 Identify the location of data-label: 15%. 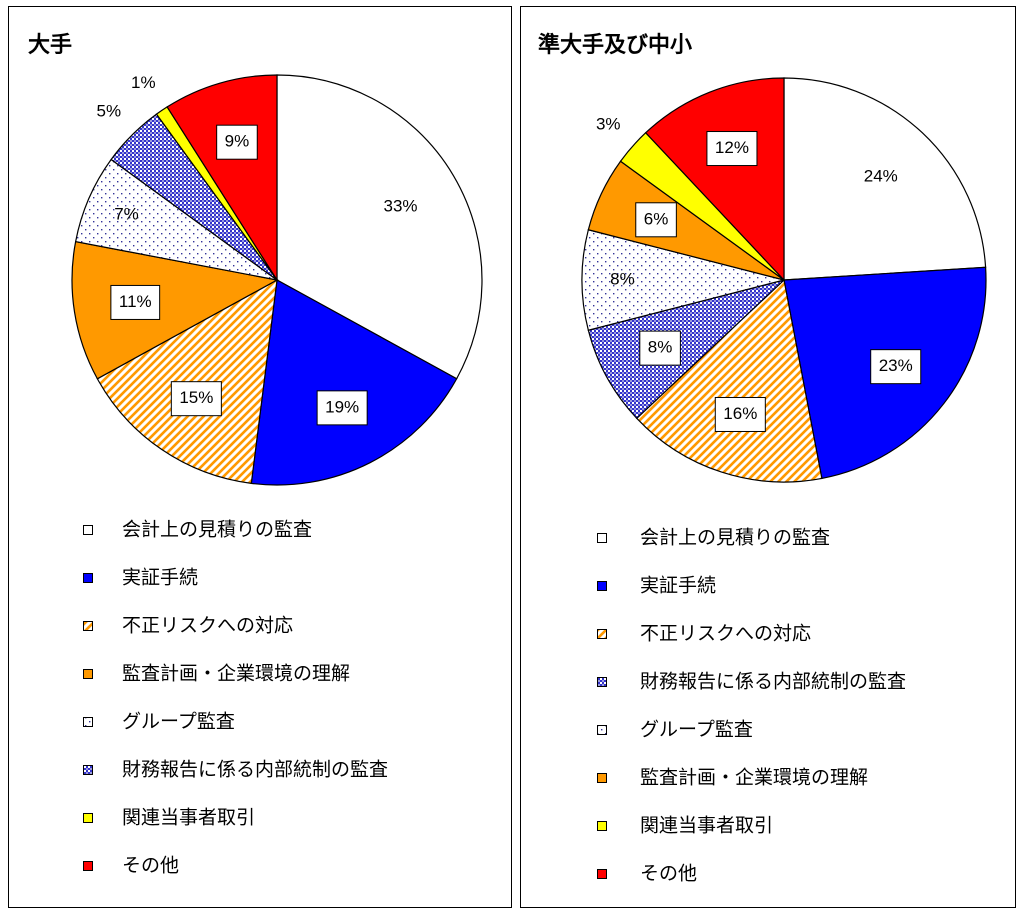
(196, 397).